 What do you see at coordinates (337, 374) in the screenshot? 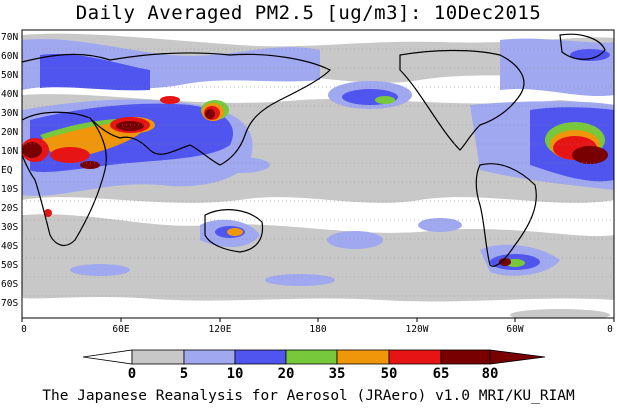
I see `colorbar-label: 35` at bounding box center [337, 374].